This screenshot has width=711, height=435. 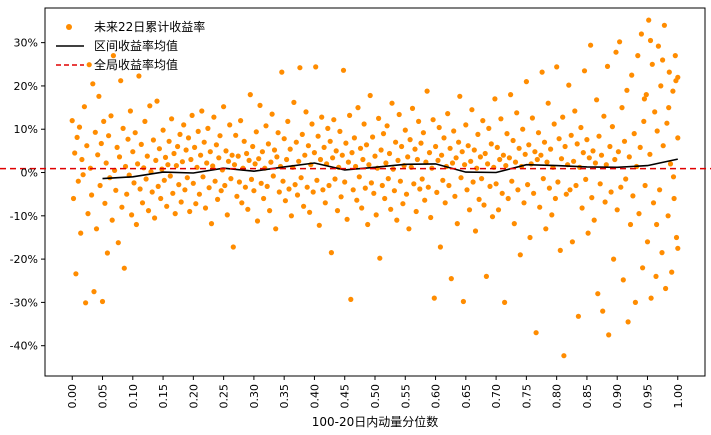 What do you see at coordinates (390, 169) in the screenshot?
I see `mean-line-layer` at bounding box center [390, 169].